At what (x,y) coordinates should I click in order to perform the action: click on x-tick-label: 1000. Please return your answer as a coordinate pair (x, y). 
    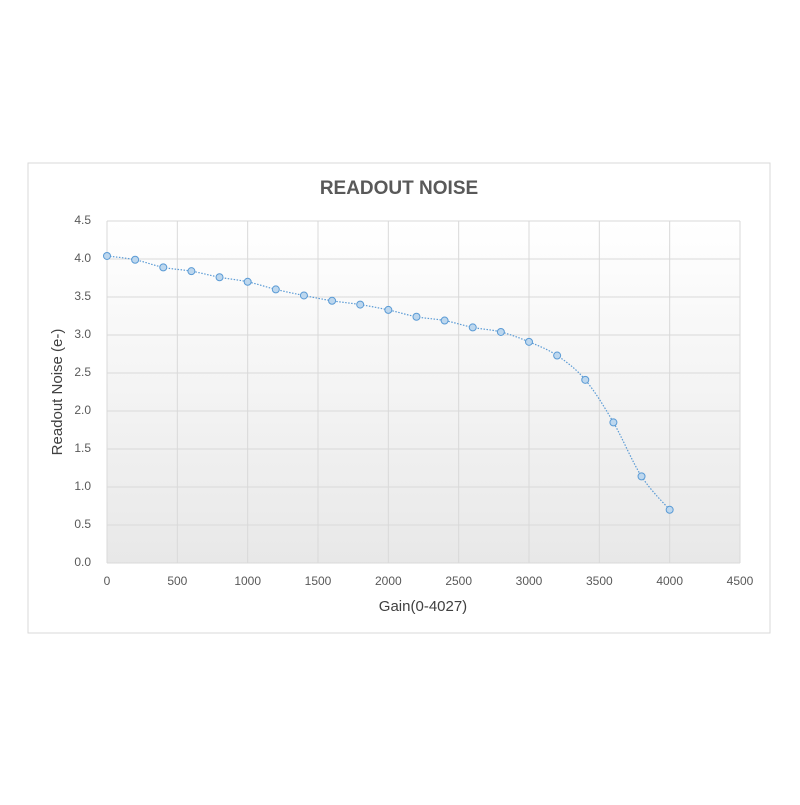
    Looking at the image, I should click on (247, 581).